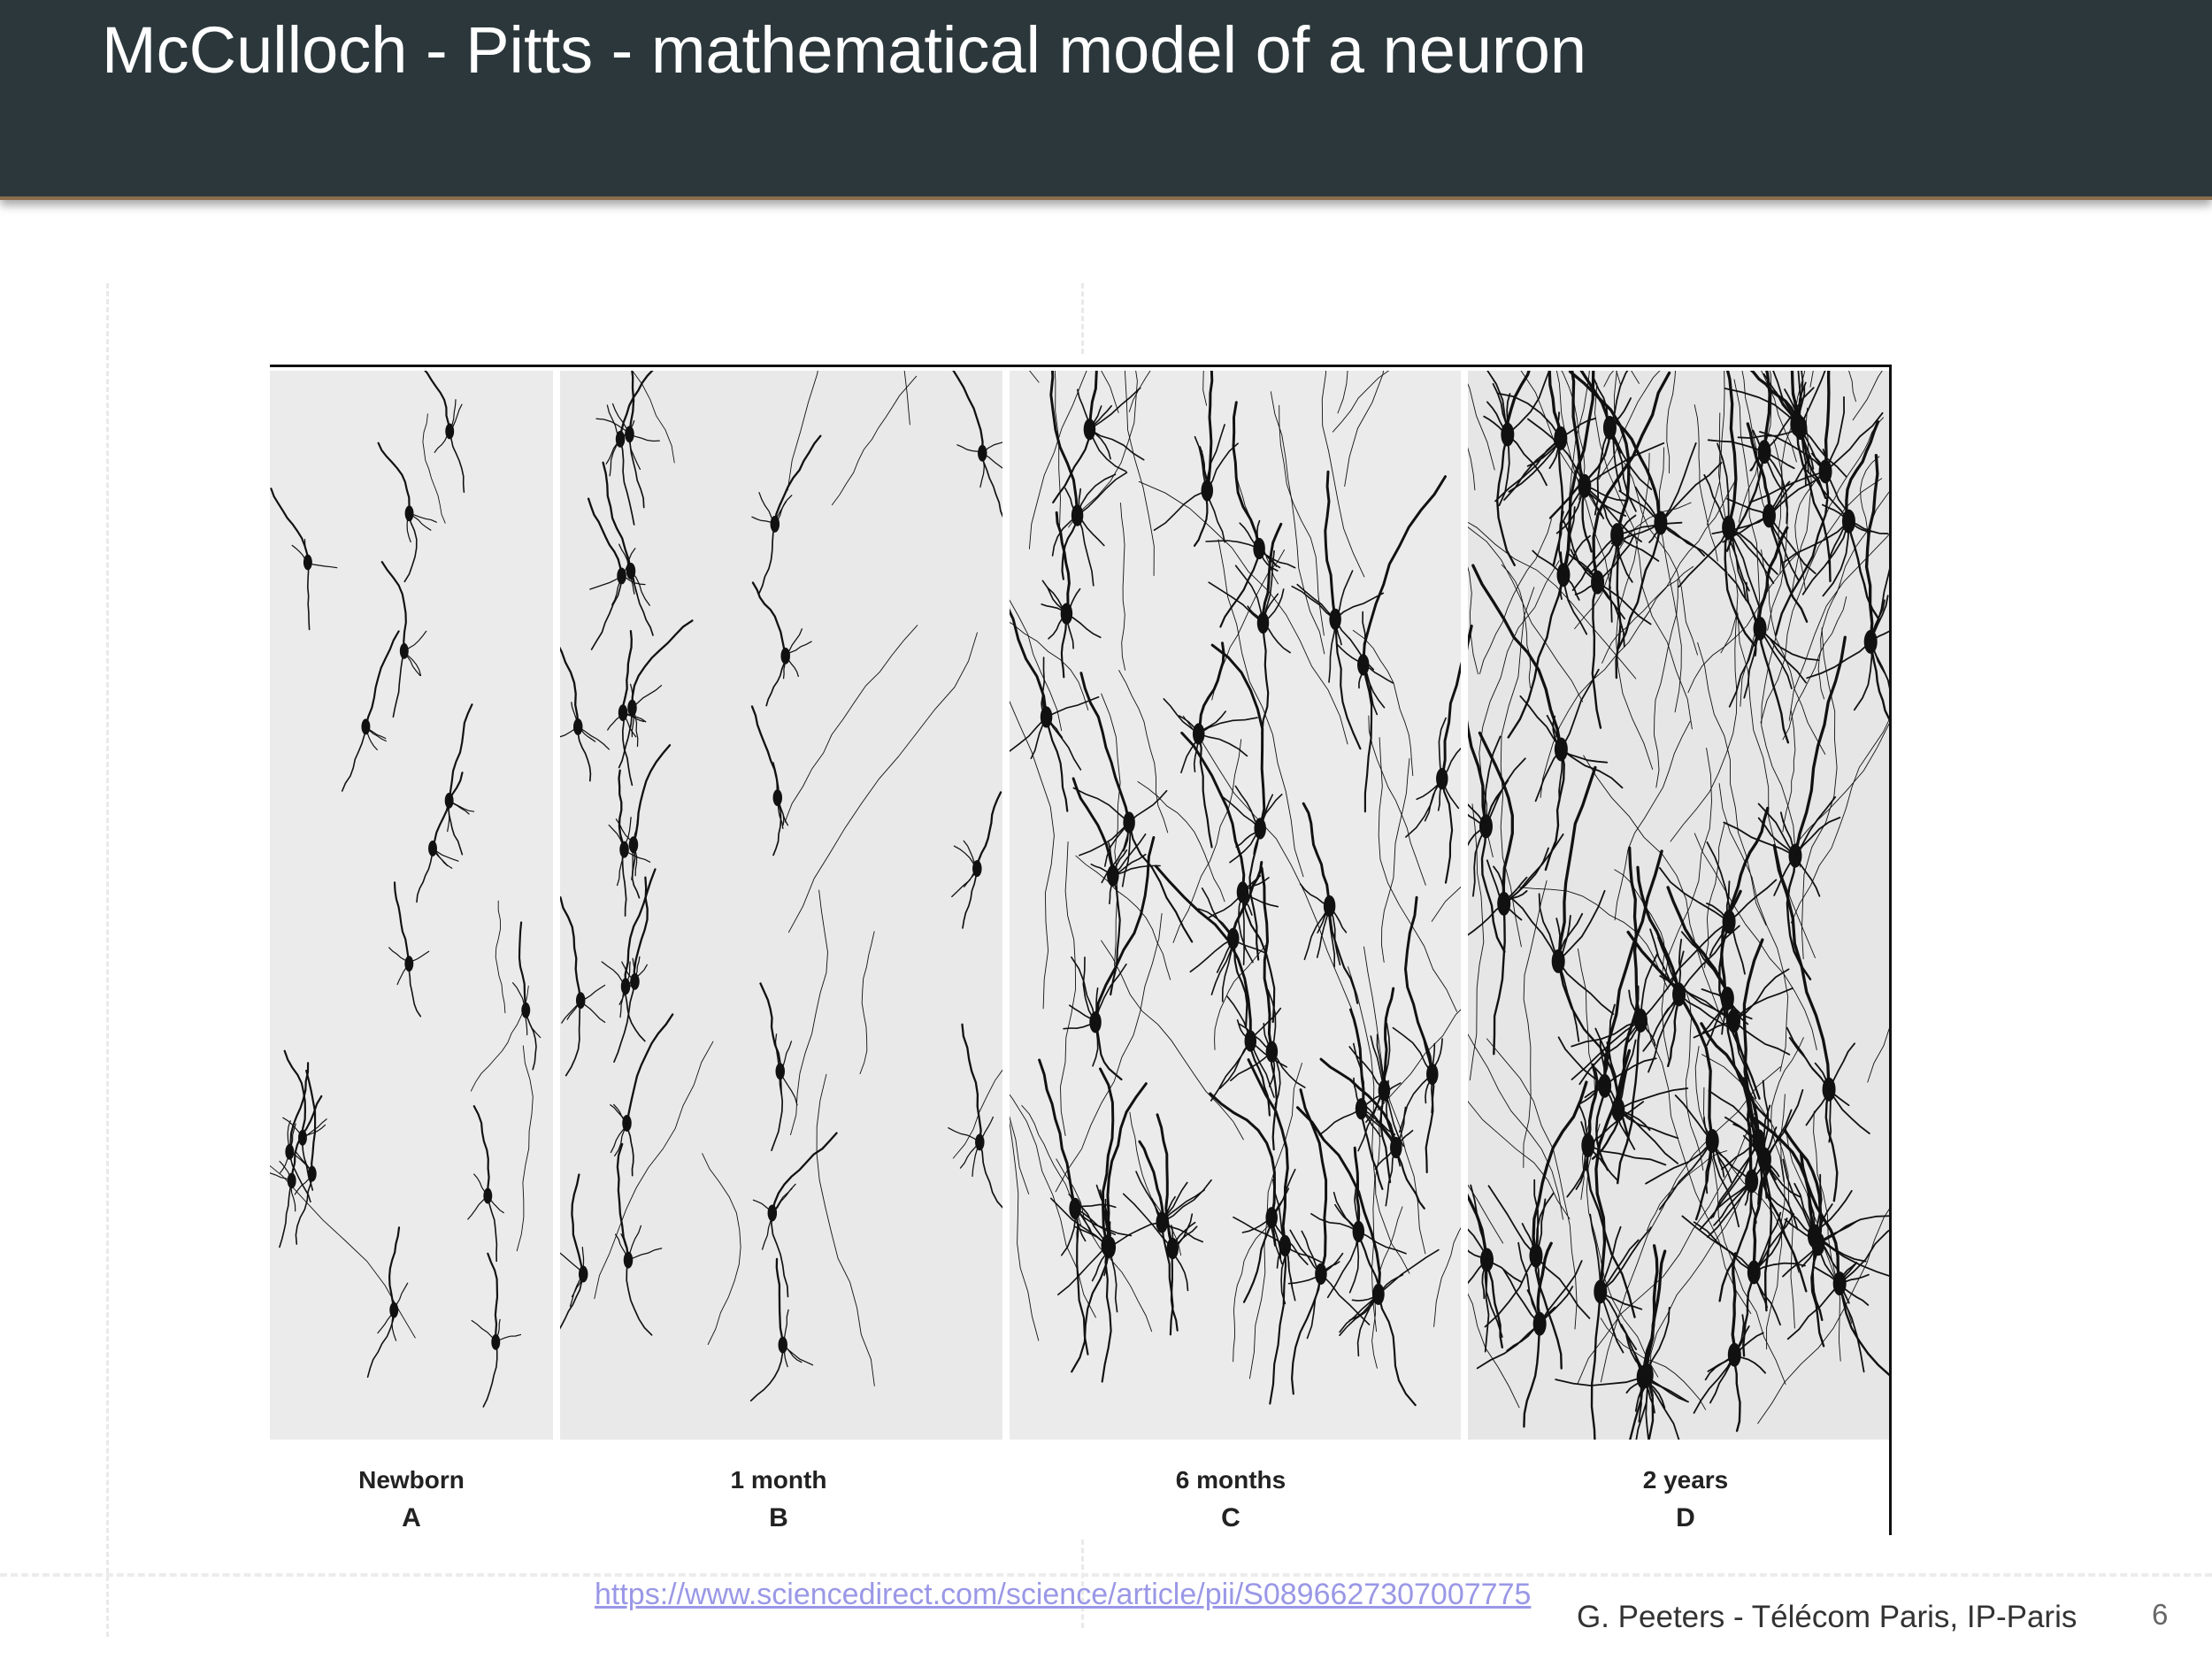  I want to click on panel-1-month, so click(781, 906).